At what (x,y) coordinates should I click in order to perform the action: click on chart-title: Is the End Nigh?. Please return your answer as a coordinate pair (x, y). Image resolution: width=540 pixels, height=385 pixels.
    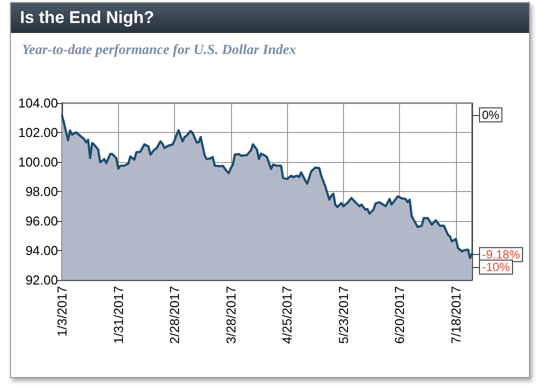
    Looking at the image, I should click on (270, 18).